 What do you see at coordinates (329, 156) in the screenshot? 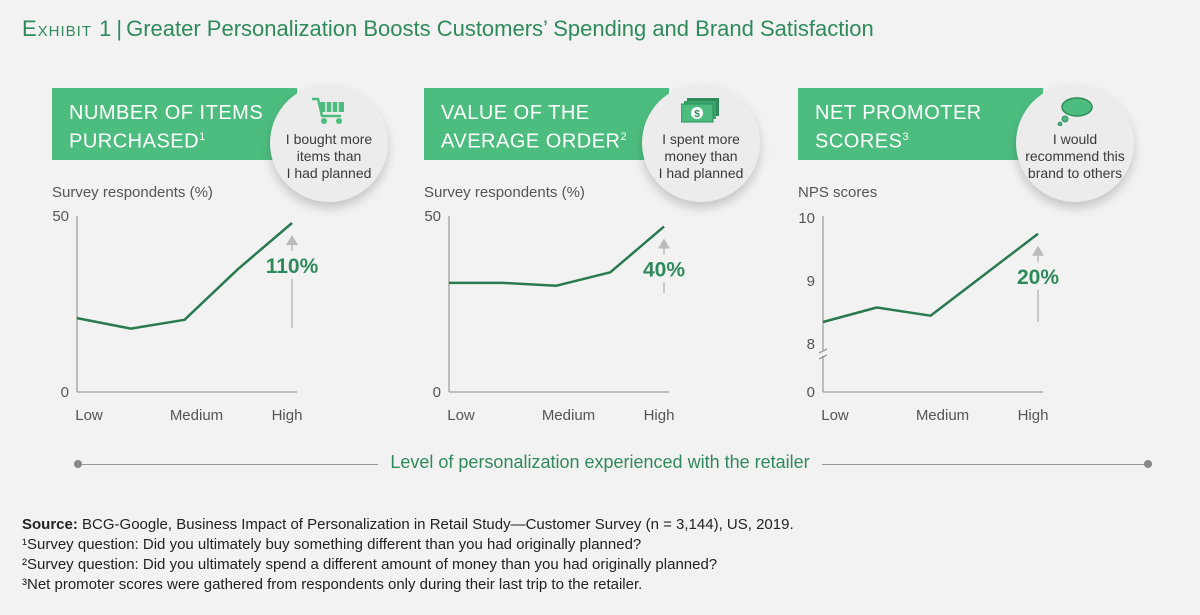
I see `bubble-text: I bought more items than I had planned` at bounding box center [329, 156].